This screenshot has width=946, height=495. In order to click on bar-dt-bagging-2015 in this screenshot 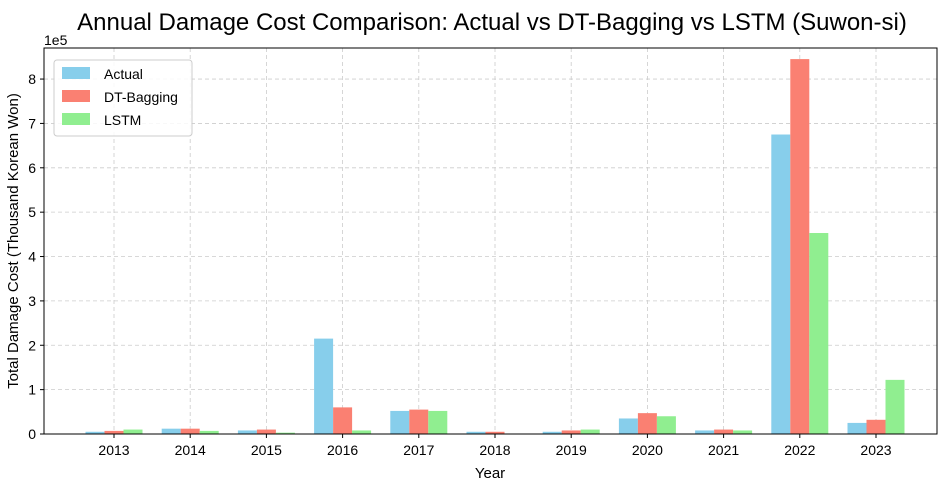, I will do `click(266, 431)`.